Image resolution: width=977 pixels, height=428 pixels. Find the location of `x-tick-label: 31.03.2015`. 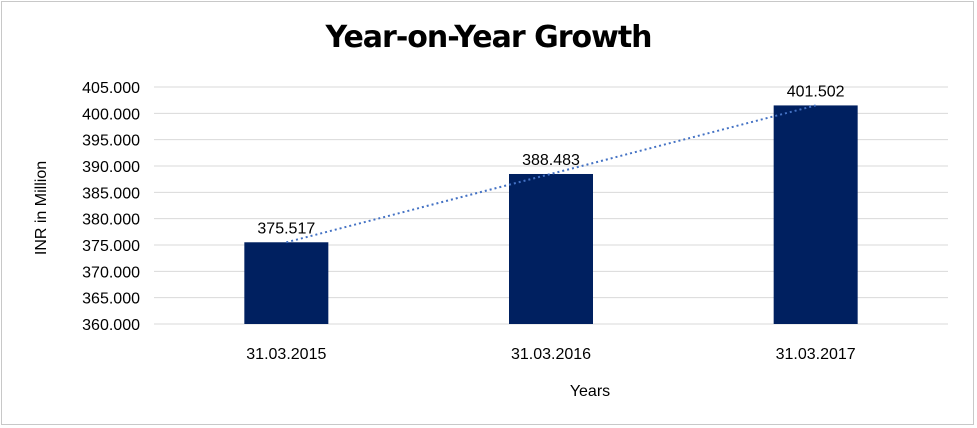

x-tick-label: 31.03.2015 is located at coordinates (286, 354).